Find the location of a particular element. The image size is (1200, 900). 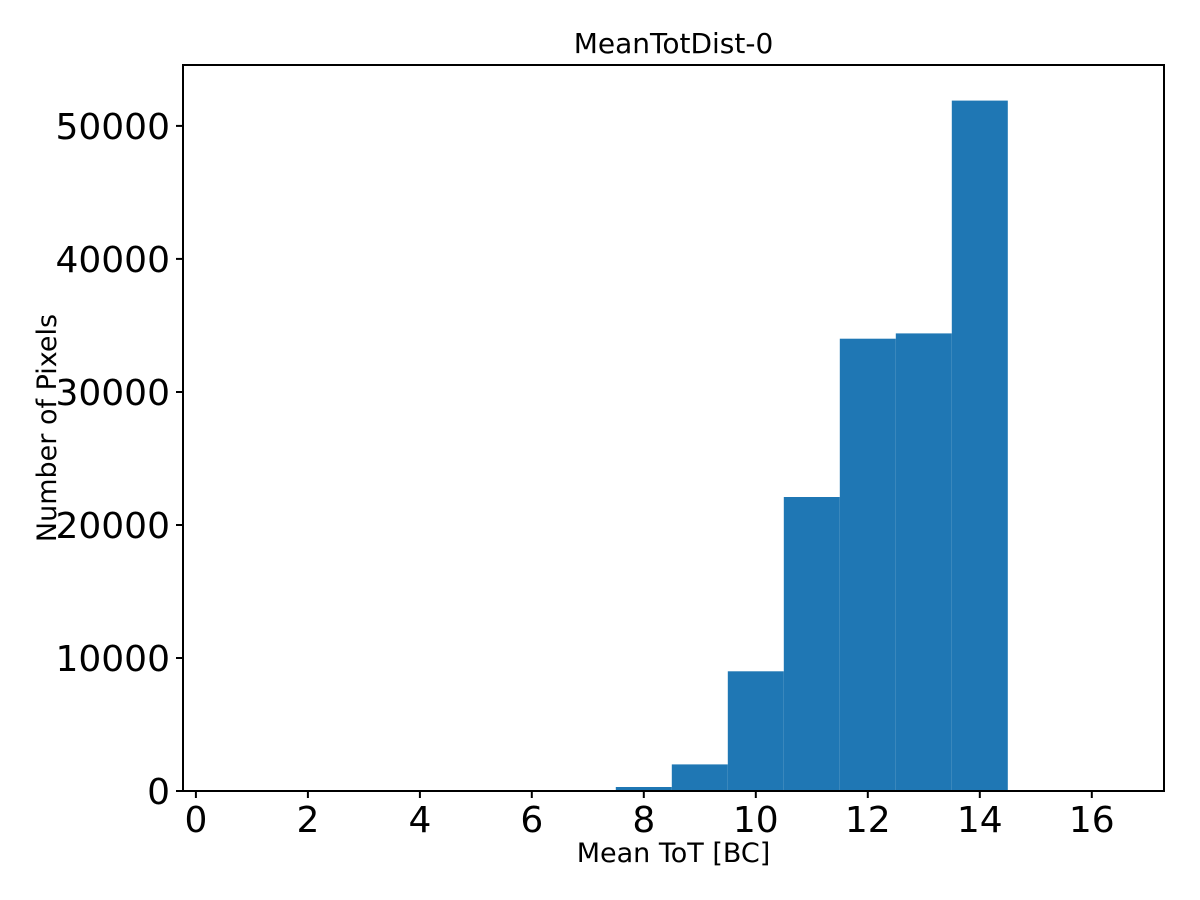

y-tick-label: 20000 is located at coordinates (112, 526).